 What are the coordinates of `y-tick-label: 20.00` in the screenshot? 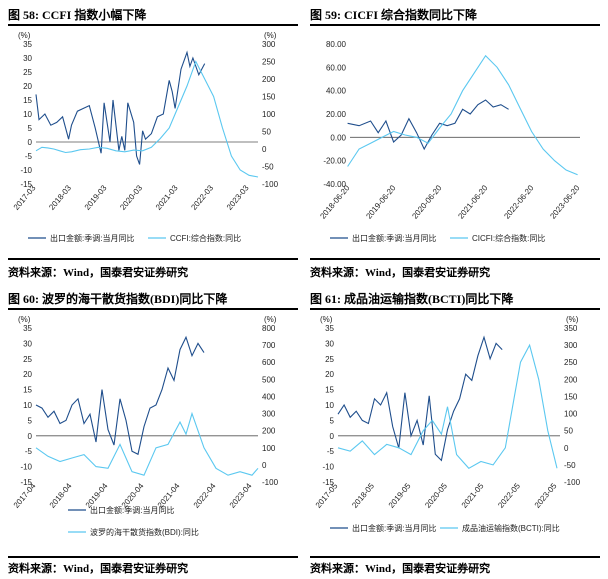 It's located at (336, 114).